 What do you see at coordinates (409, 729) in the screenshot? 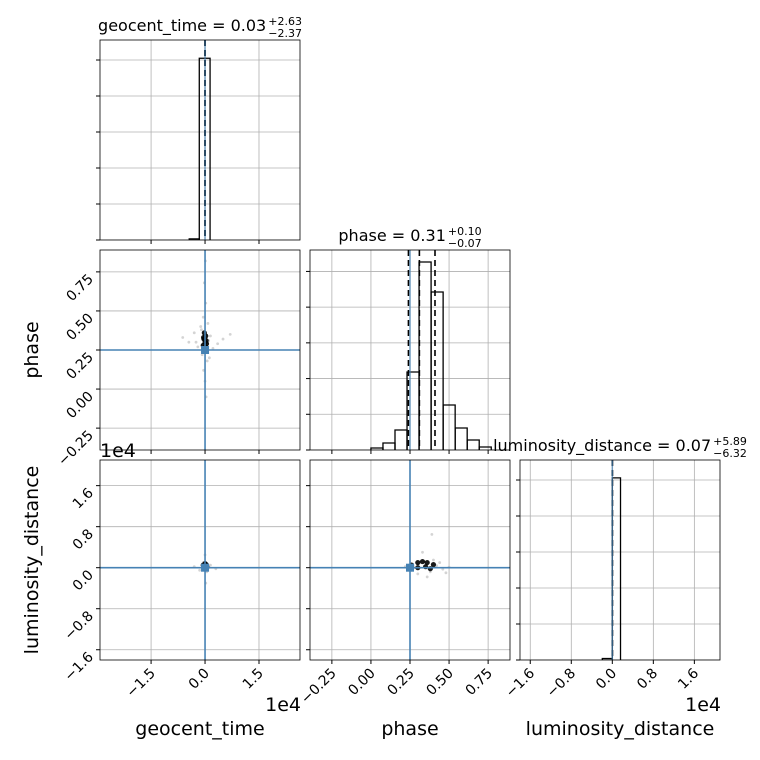
I see `x-axis-label: phase` at bounding box center [409, 729].